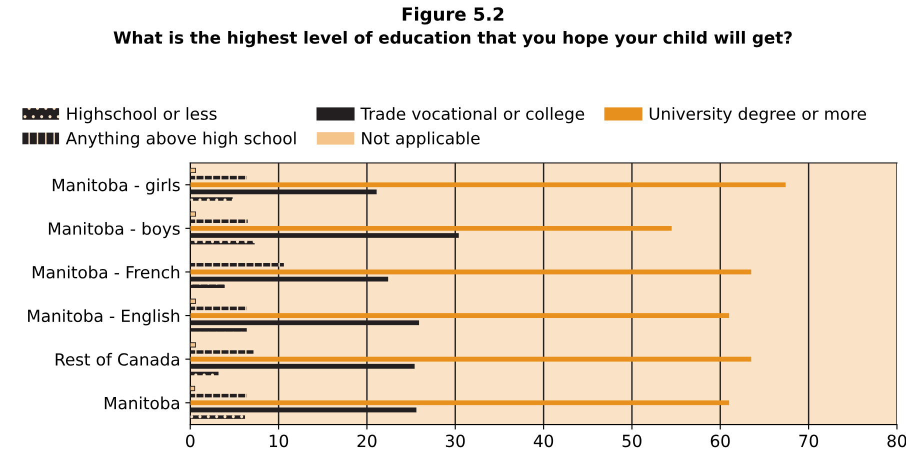 Image resolution: width=906 pixels, height=459 pixels. I want to click on x-tick-label: 40, so click(544, 441).